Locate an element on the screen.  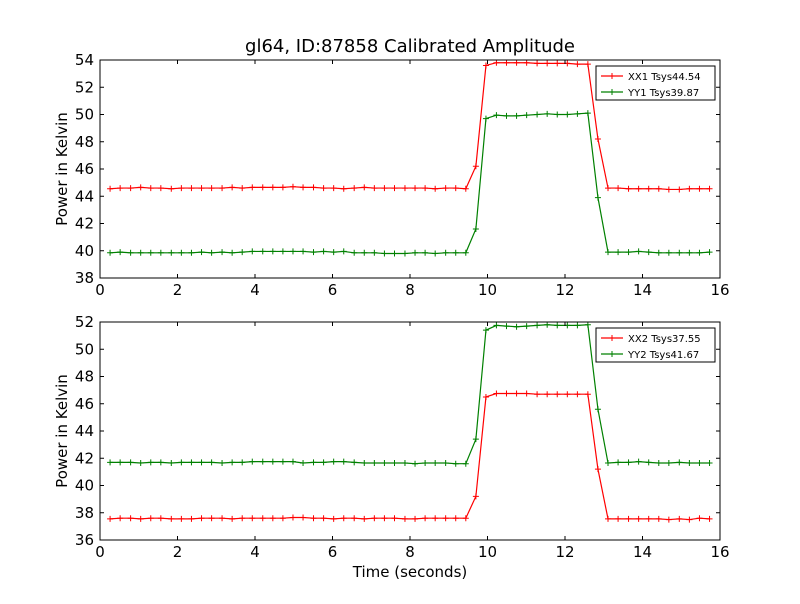
legend-label: XX2 Tsys37.55 is located at coordinates (664, 339).